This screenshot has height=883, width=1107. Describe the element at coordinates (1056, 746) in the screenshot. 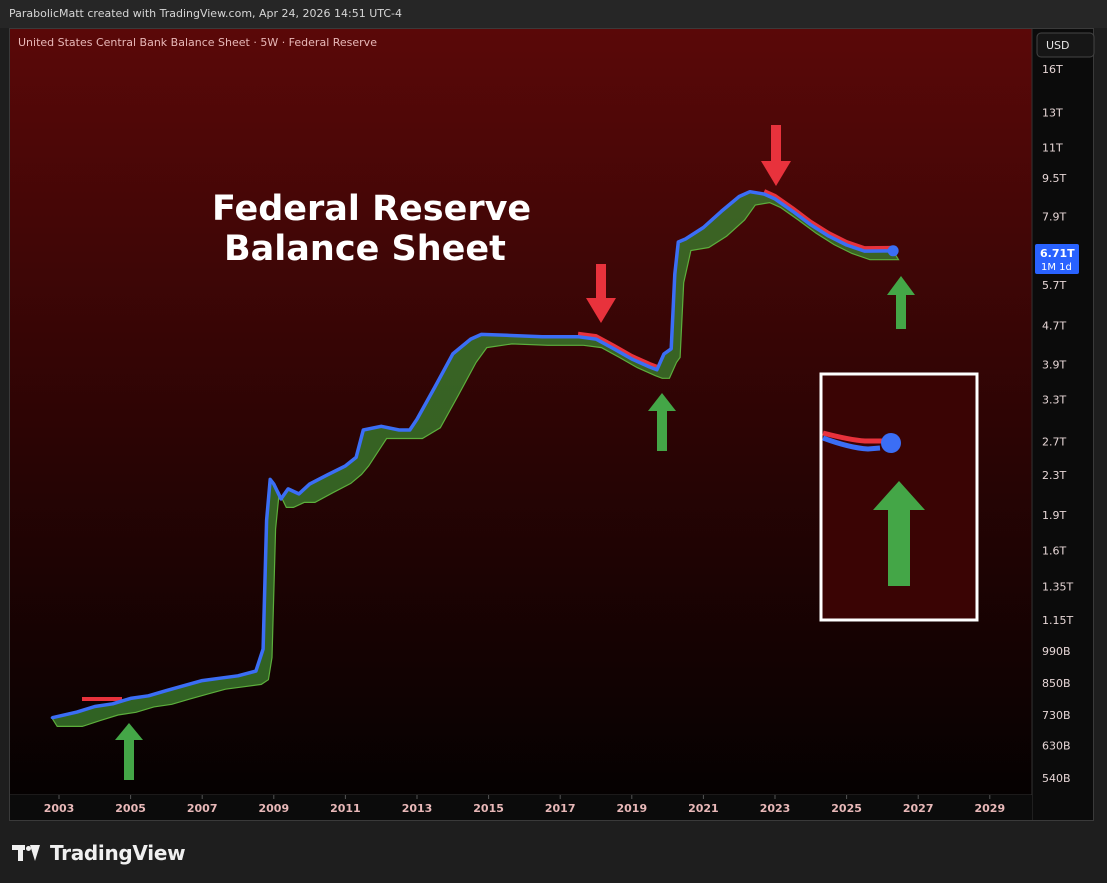

I see `y-tick-label: 630B` at that location.